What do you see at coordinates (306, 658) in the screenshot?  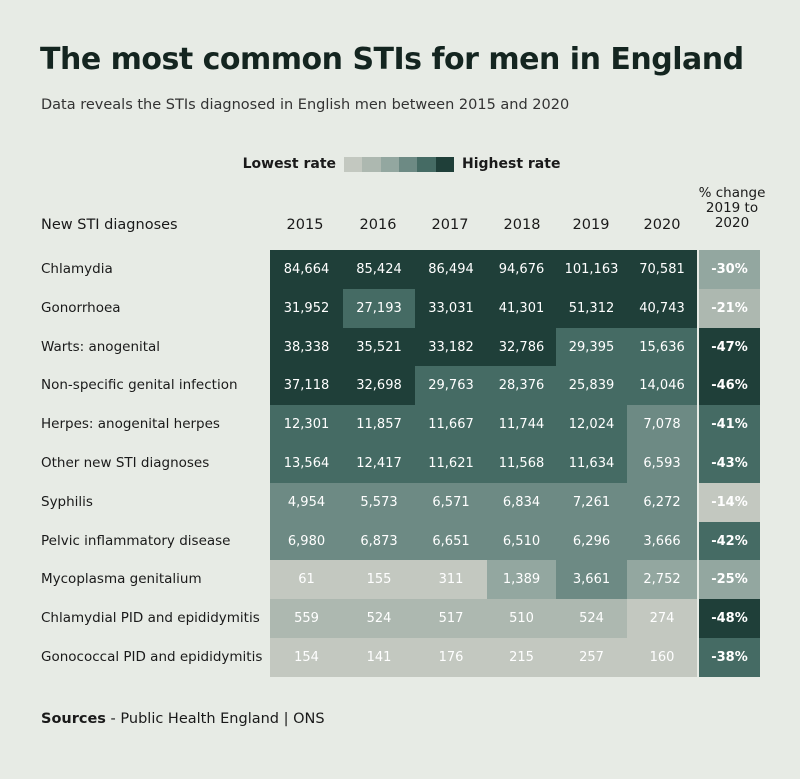 I see `heatmap-cell: 154` at bounding box center [306, 658].